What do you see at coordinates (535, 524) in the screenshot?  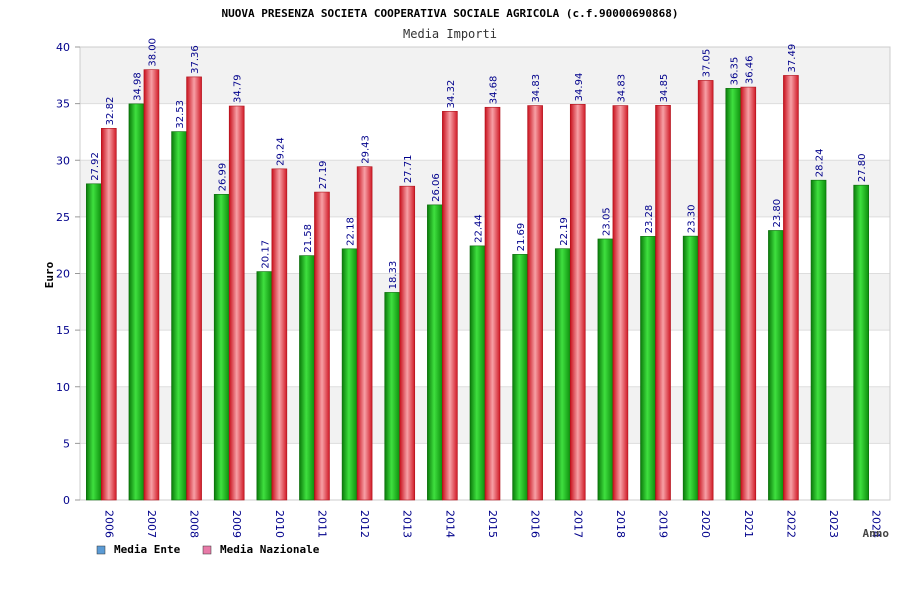 I see `x-tick-label: 2016` at bounding box center [535, 524].